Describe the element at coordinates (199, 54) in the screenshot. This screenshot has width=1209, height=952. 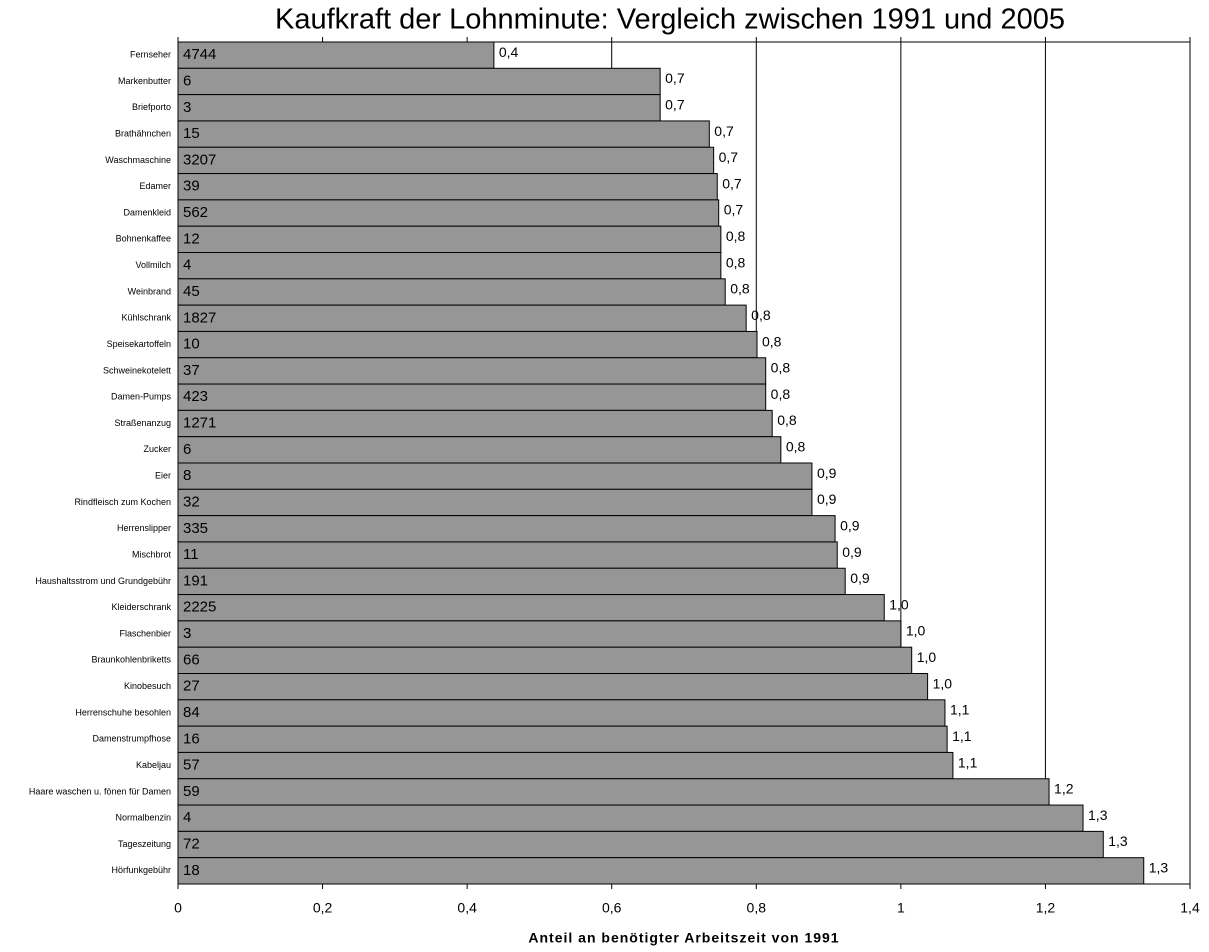
I see `inner-label: 4744` at that location.